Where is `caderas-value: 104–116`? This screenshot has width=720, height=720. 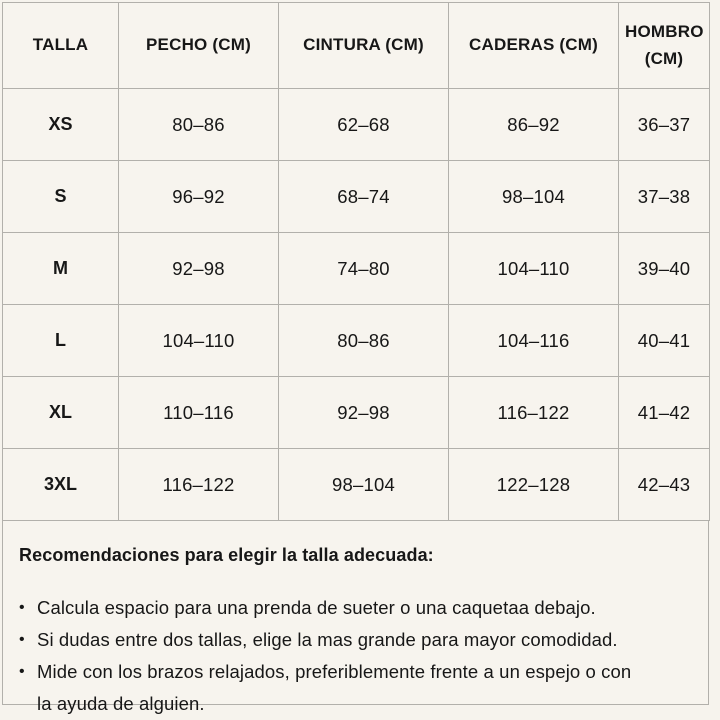 caderas-value: 104–116 is located at coordinates (533, 340).